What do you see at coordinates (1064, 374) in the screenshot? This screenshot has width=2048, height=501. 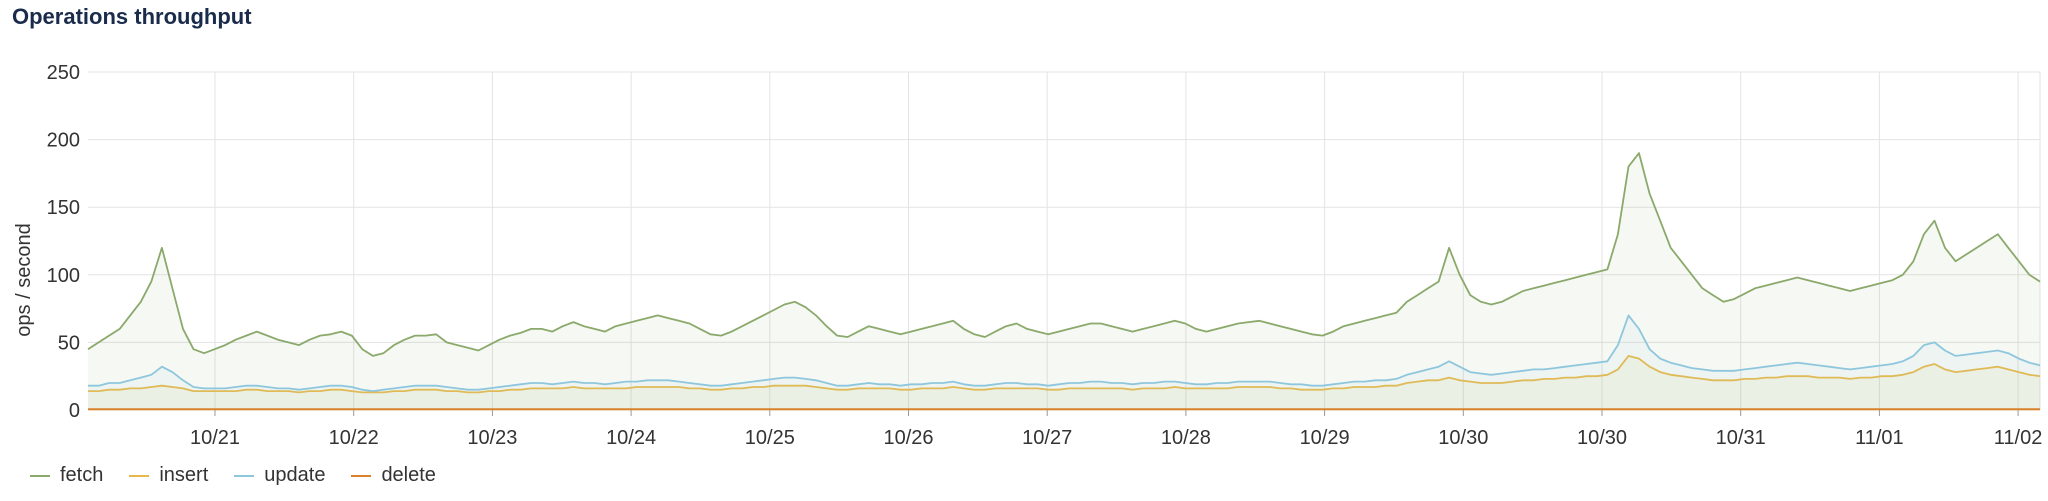 I see `series-line-insert` at bounding box center [1064, 374].